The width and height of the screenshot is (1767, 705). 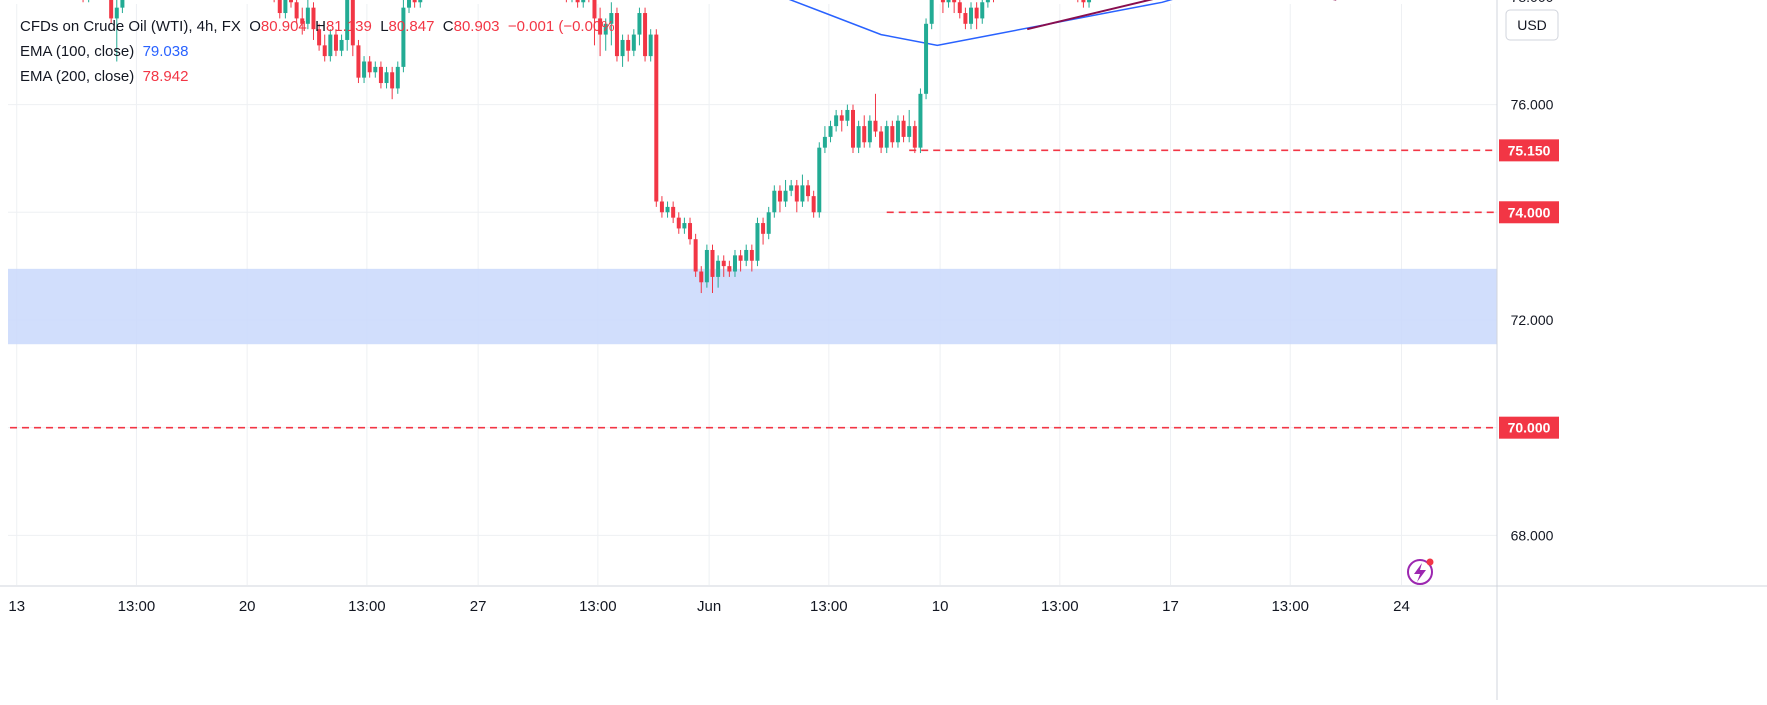 What do you see at coordinates (320, 51) in the screenshot?
I see `ema100-legend-row: EMA (100, close) 79.038` at bounding box center [320, 51].